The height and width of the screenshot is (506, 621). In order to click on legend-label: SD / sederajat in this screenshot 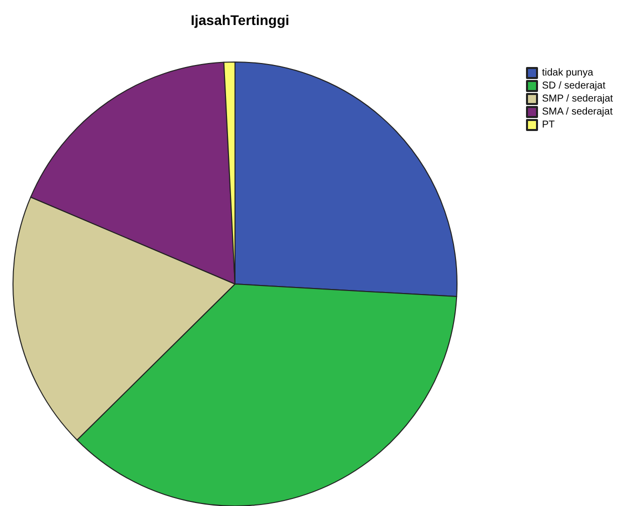, I will do `click(574, 86)`.